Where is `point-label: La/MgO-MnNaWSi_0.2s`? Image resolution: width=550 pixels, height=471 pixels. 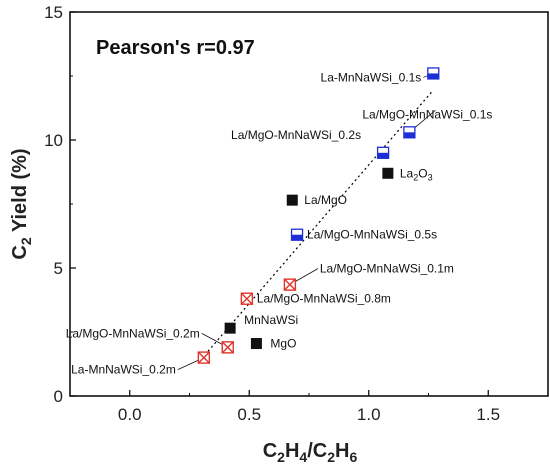 point-label: La/MgO-MnNaWSi_0.2s is located at coordinates (296, 135).